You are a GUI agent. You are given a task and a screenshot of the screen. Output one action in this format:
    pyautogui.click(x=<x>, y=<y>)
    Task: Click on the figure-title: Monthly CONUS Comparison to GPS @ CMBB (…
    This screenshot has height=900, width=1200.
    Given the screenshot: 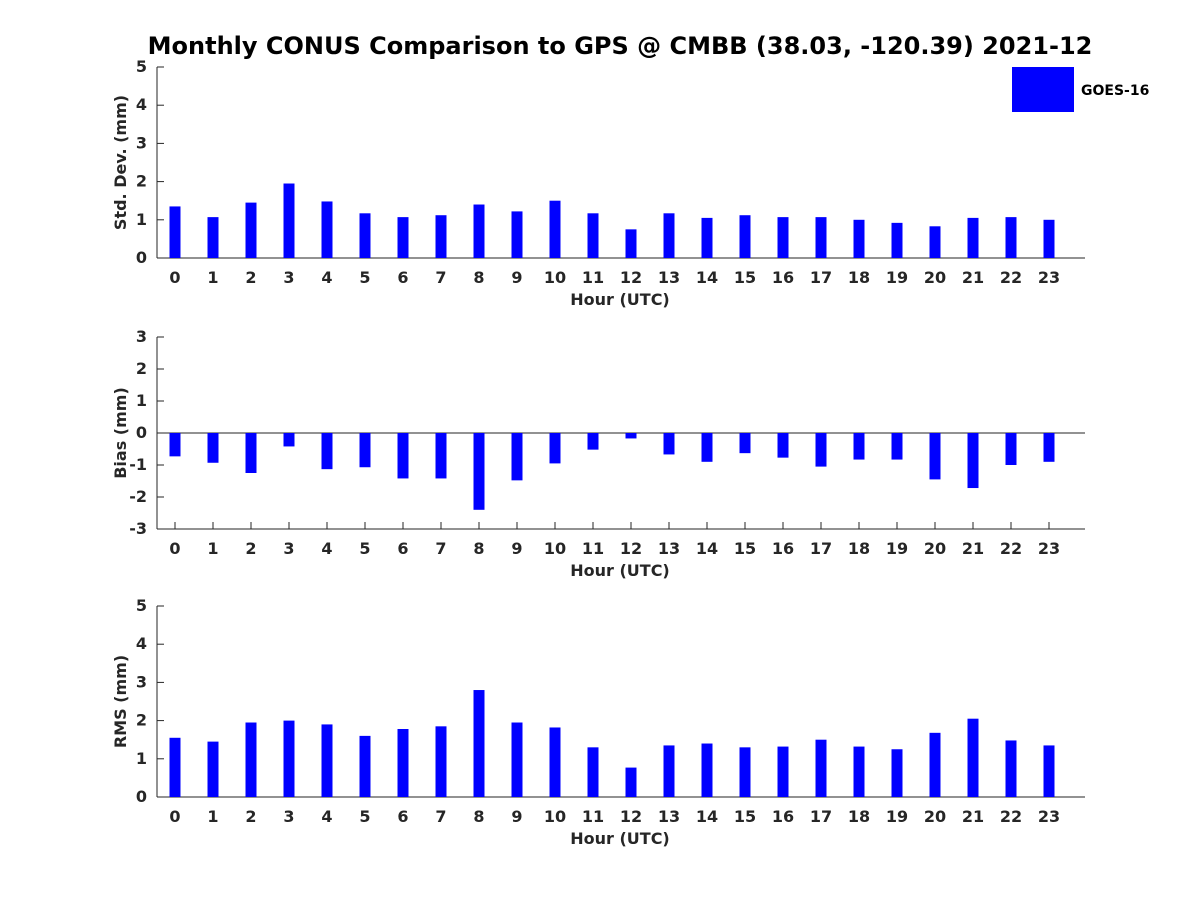 What is the action you would take?
    pyautogui.click(x=620, y=46)
    